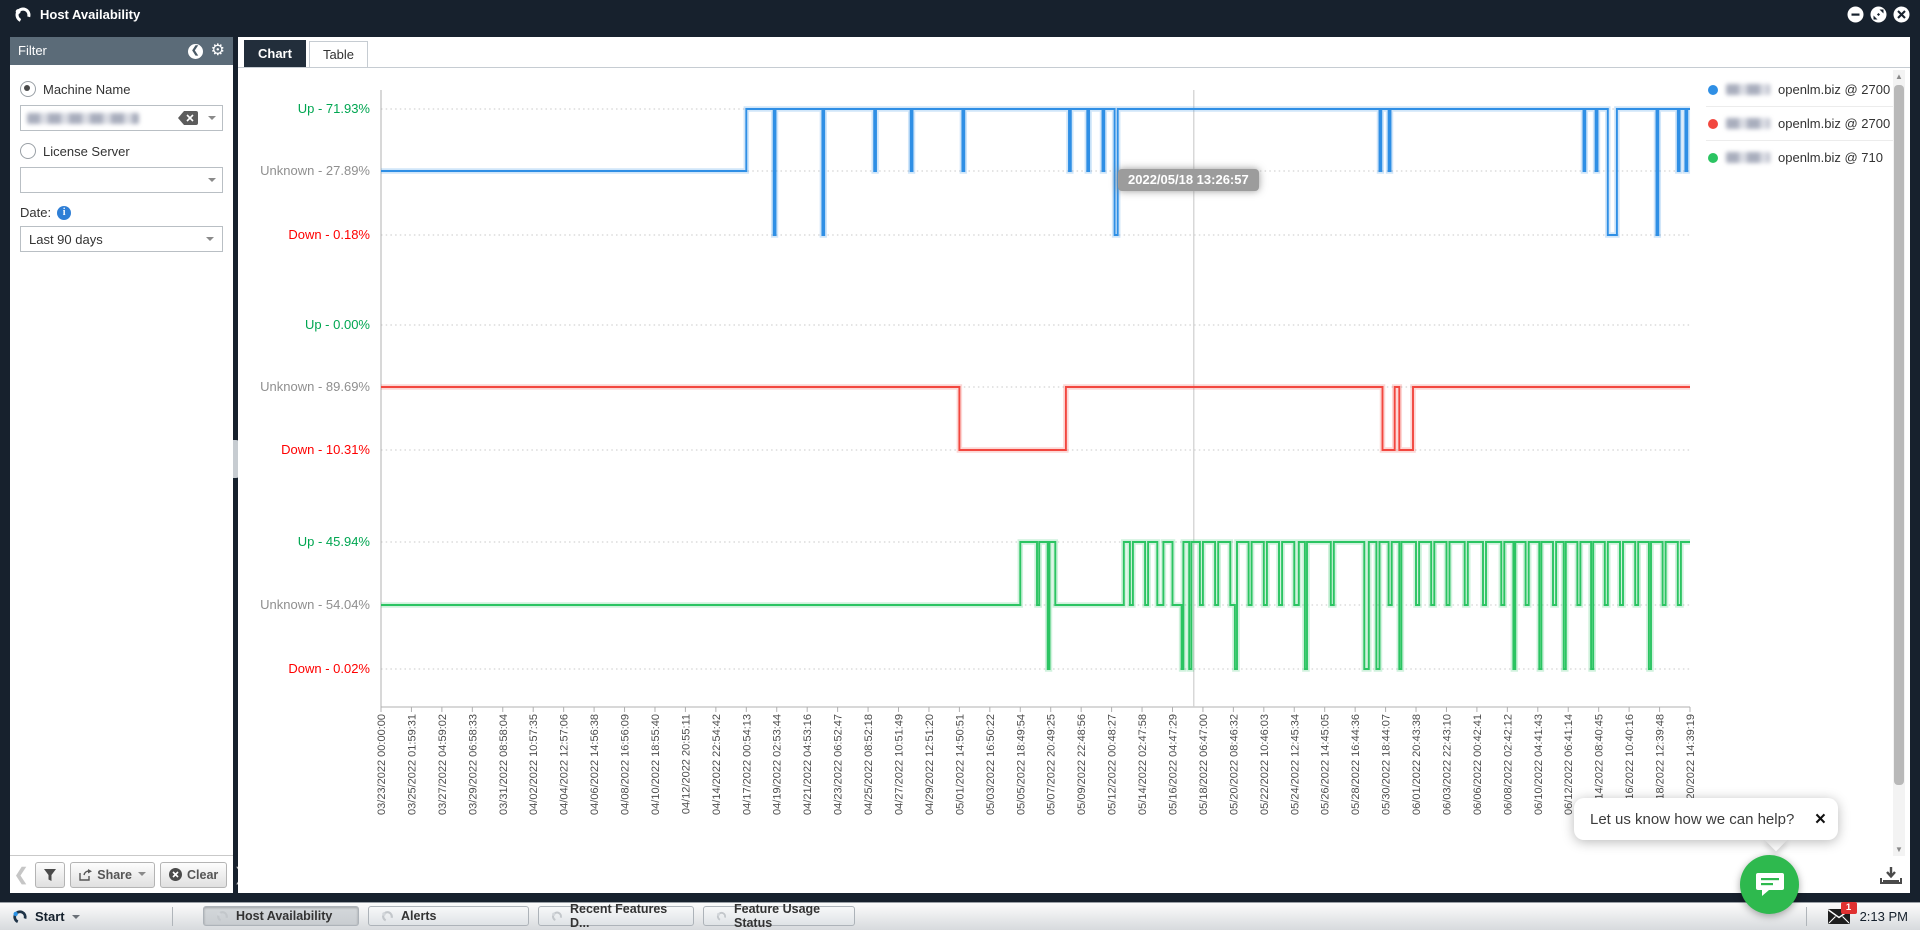 This screenshot has height=930, width=1920. What do you see at coordinates (900, 764) in the screenshot?
I see `x-tick-label: 04/27/2022 10:51:49` at bounding box center [900, 764].